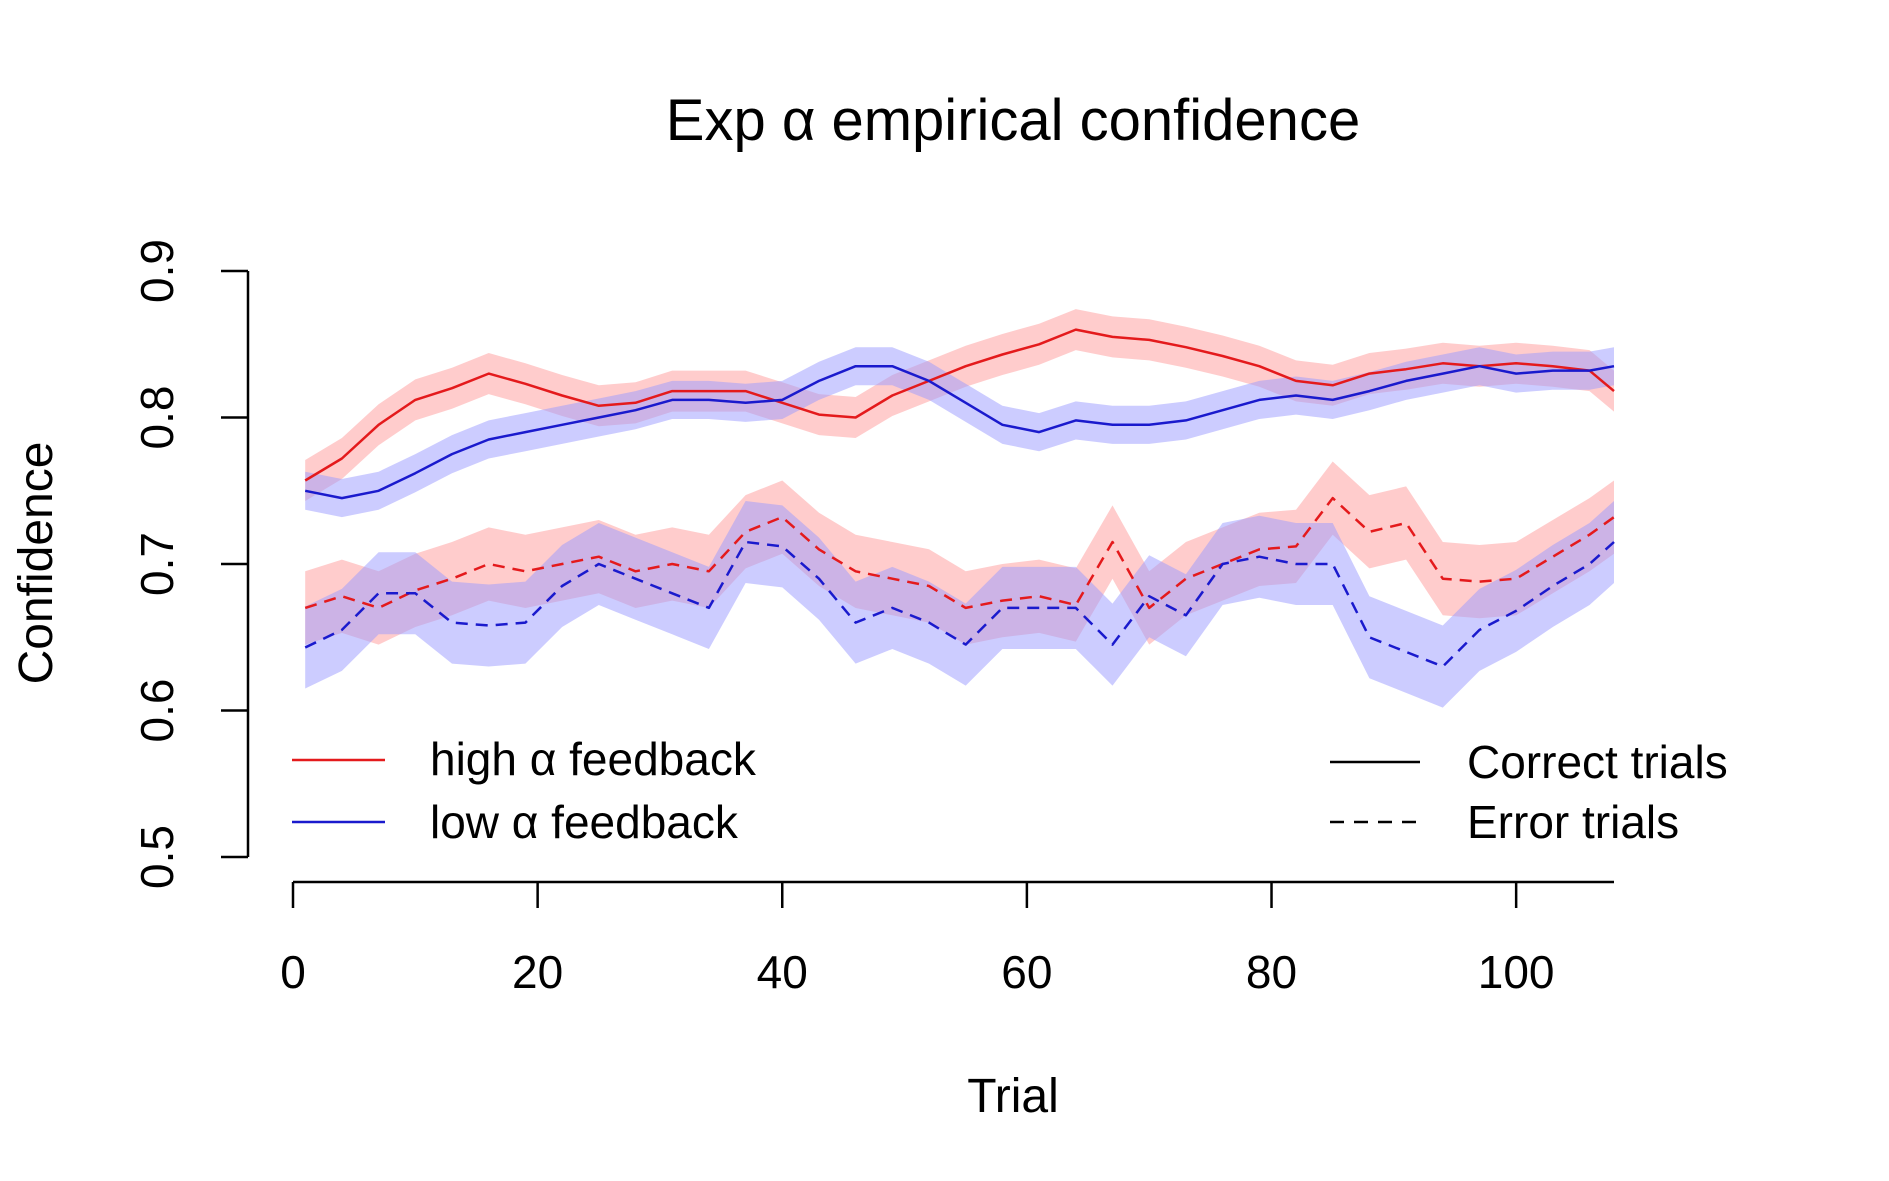  What do you see at coordinates (157, 564) in the screenshot?
I see `y-tick-label: 0.7` at bounding box center [157, 564].